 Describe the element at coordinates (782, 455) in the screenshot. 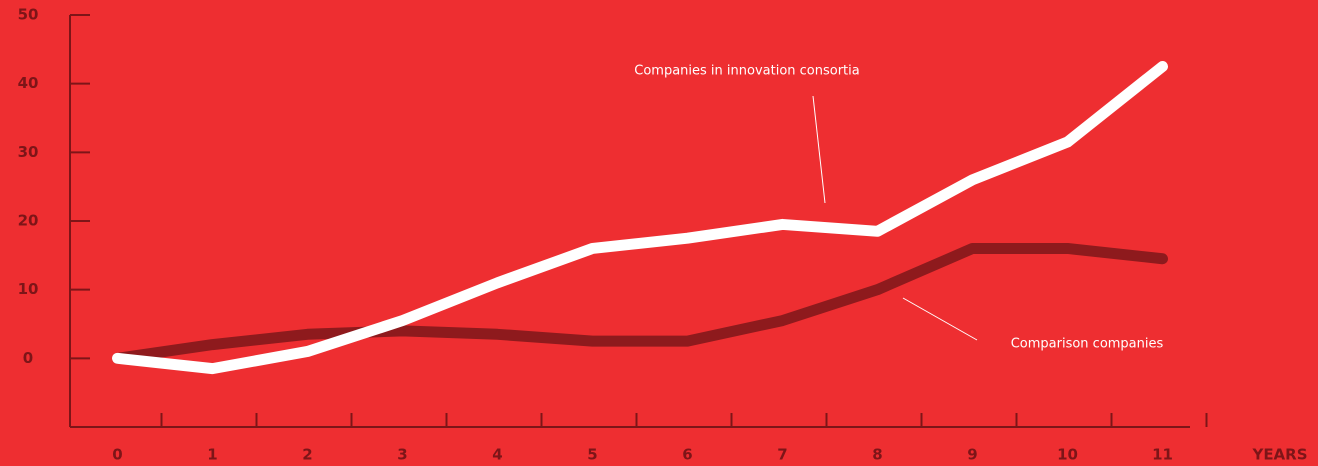

I see `x-tick-label: 7` at that location.